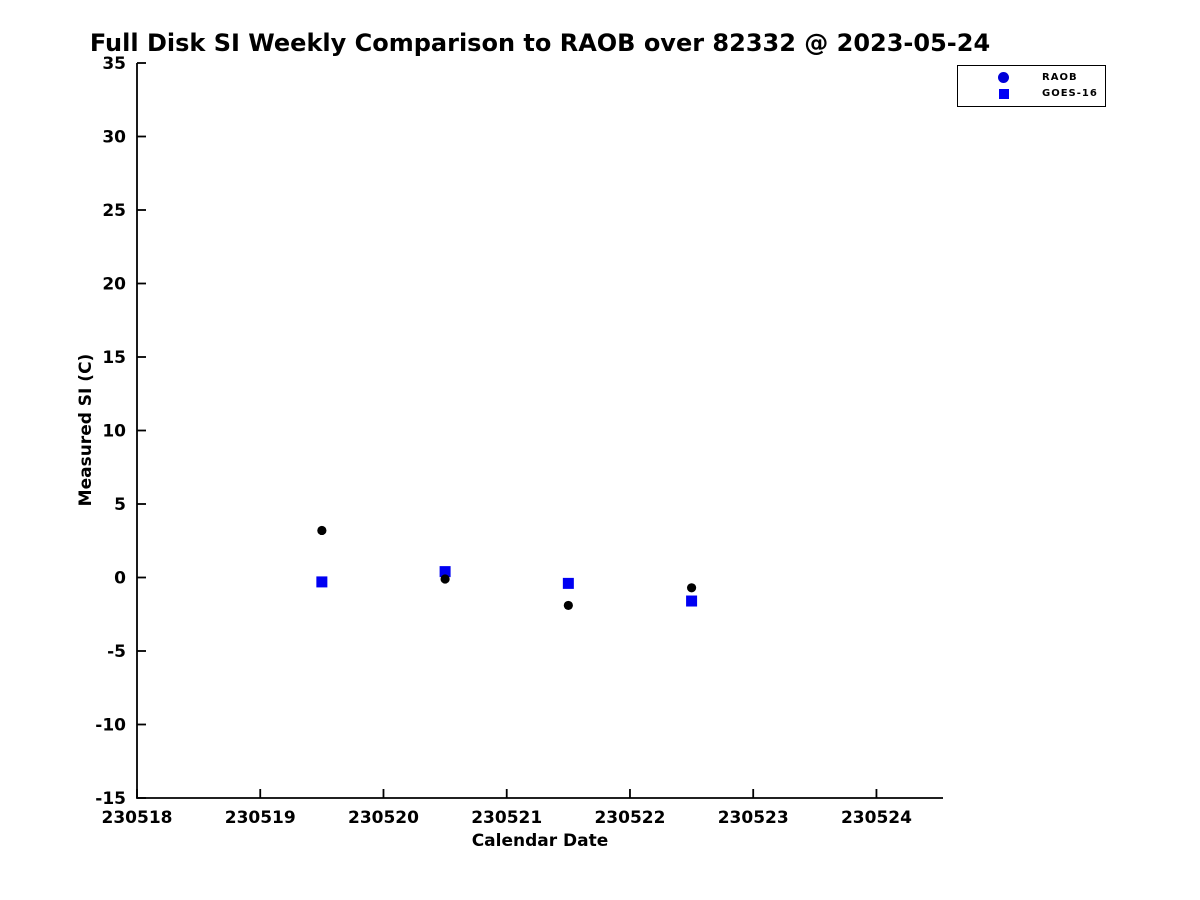 The width and height of the screenshot is (1200, 900). I want to click on x-tick-label: 230523, so click(753, 818).